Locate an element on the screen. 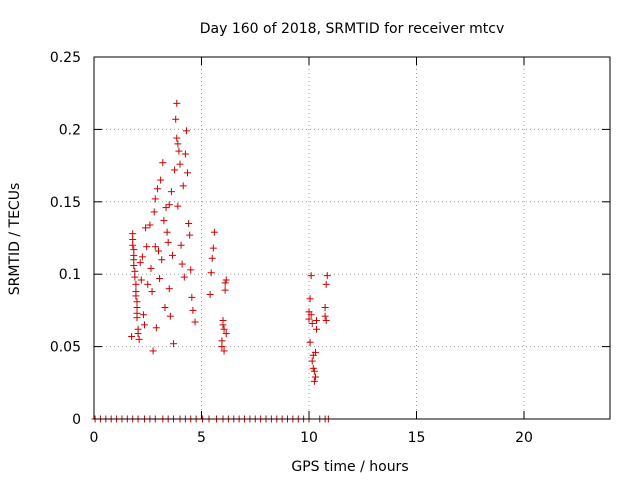  y-axis-label: SRMTID / TECUs is located at coordinates (15, 239).